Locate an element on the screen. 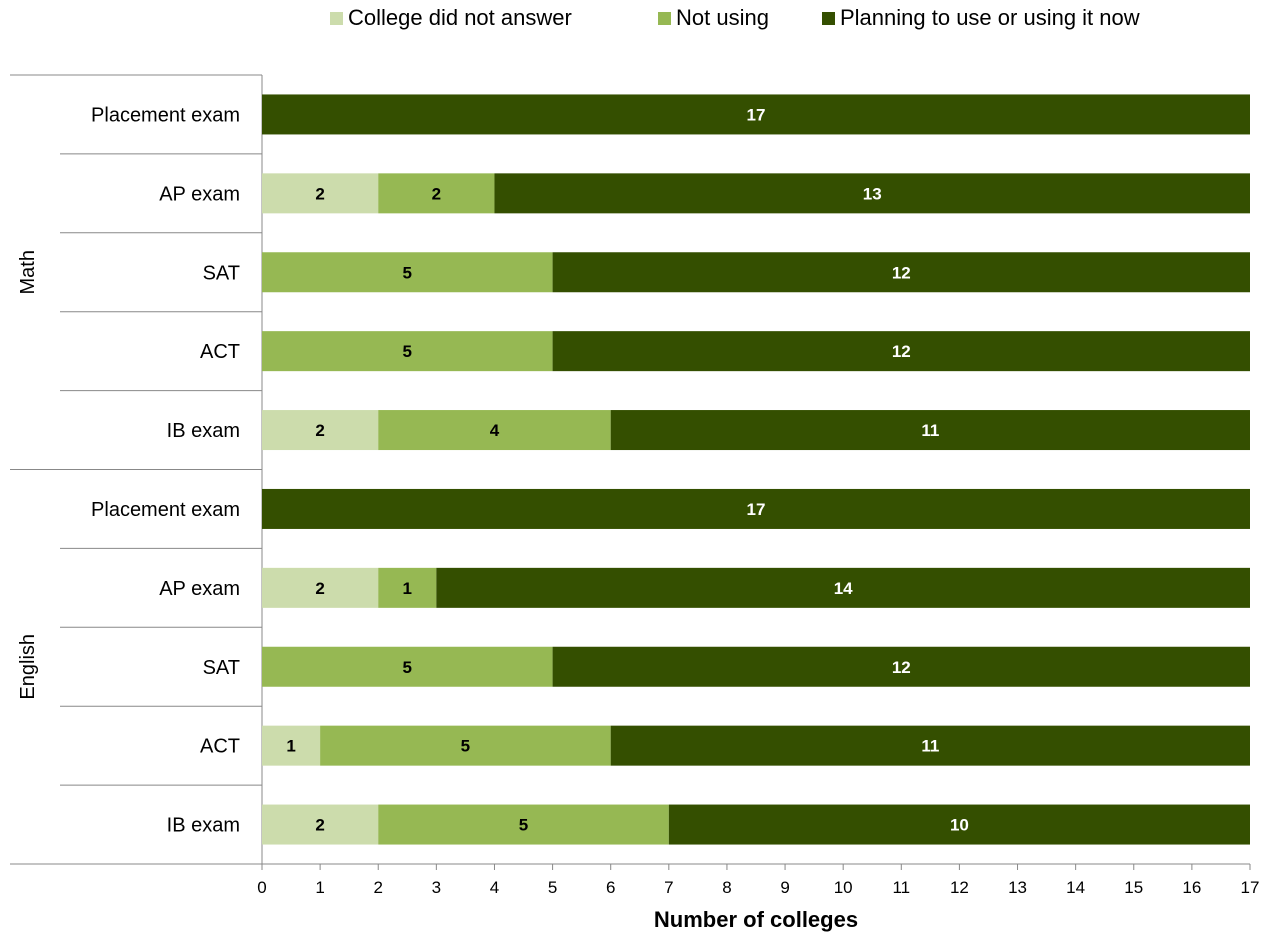  x-tick-label-5: 5 is located at coordinates (552, 887).